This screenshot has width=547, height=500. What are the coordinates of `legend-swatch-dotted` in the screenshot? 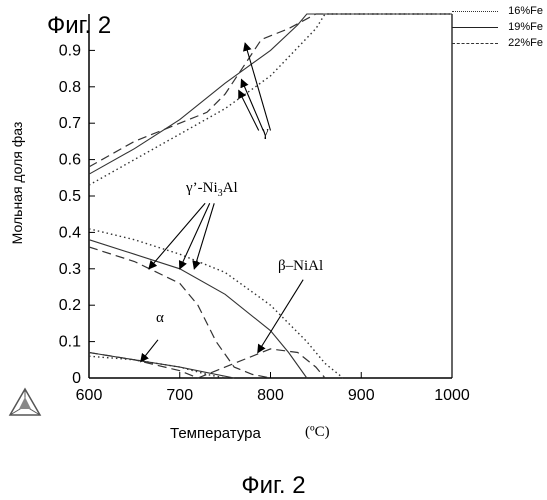 It's located at (475, 11).